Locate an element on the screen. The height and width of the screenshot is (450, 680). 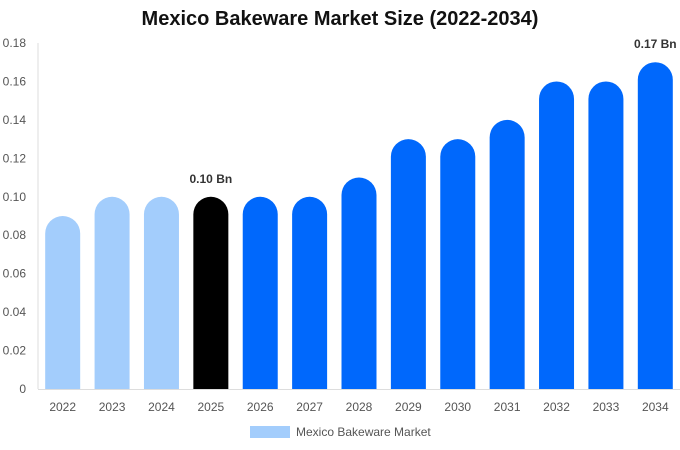
data-label: 0.17 Bn is located at coordinates (655, 44).